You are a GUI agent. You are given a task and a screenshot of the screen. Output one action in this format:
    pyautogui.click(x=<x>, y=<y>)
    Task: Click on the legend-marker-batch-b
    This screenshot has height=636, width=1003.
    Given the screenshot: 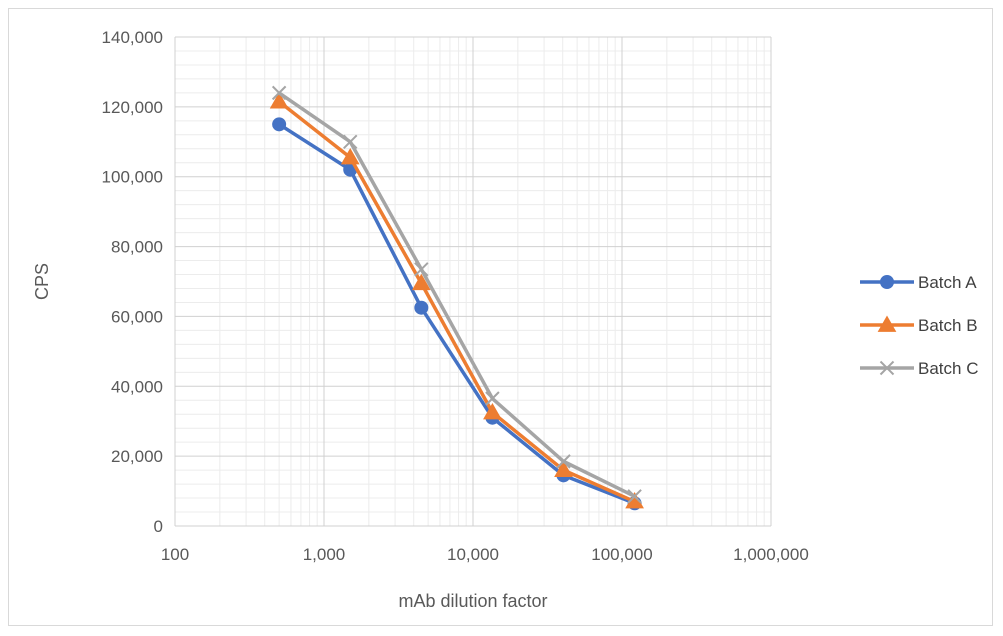 What is the action you would take?
    pyautogui.click(x=887, y=323)
    